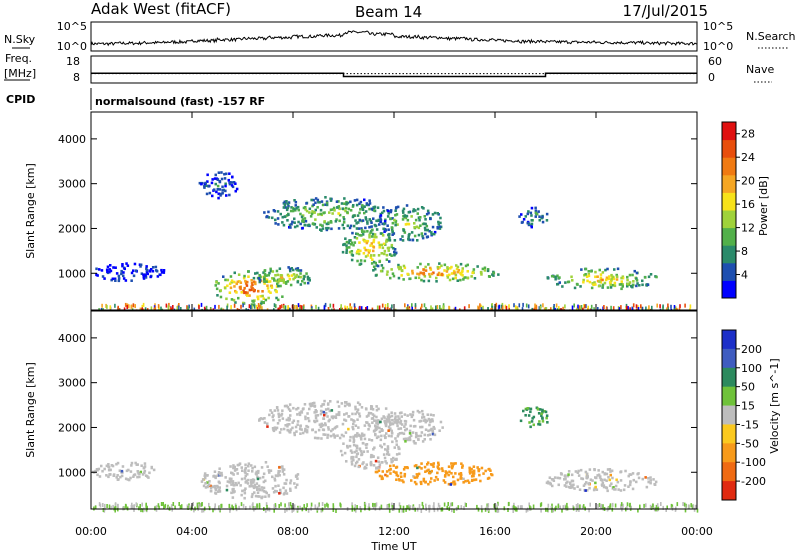 The image size is (800, 558). I want to click on x-tick-label: 16:00, so click(495, 531).